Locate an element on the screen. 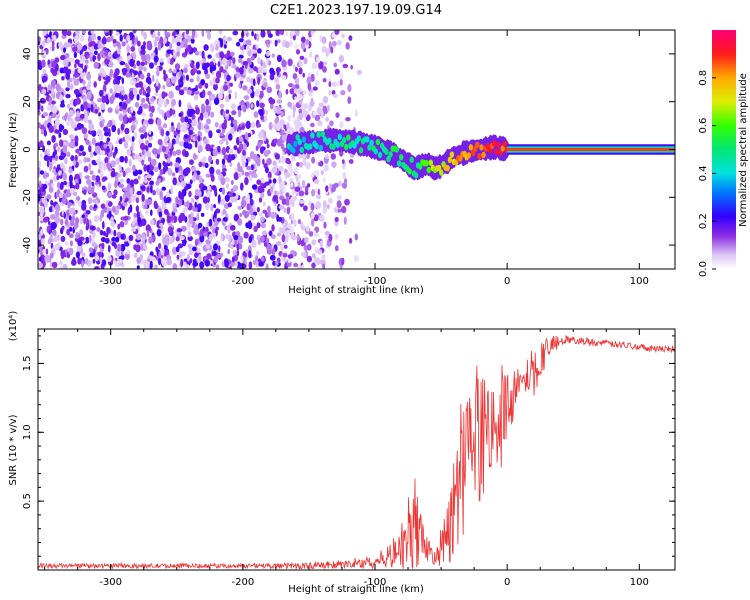 The image size is (750, 600). snr-y-axis-label: SNR (10 * v/v) is located at coordinates (13, 449).